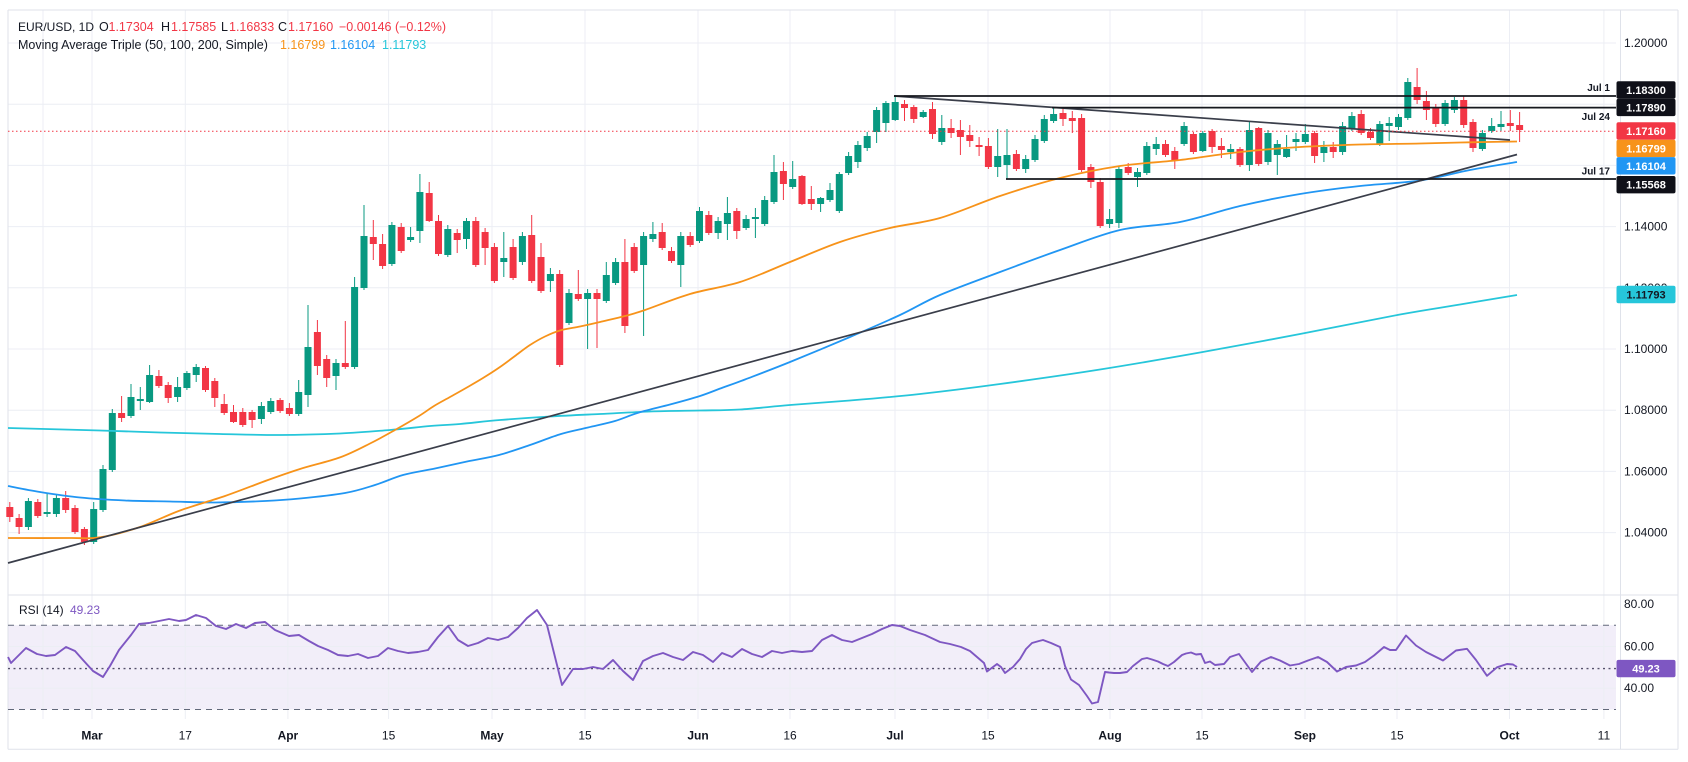  I want to click on svg-text: May, so click(492, 736).